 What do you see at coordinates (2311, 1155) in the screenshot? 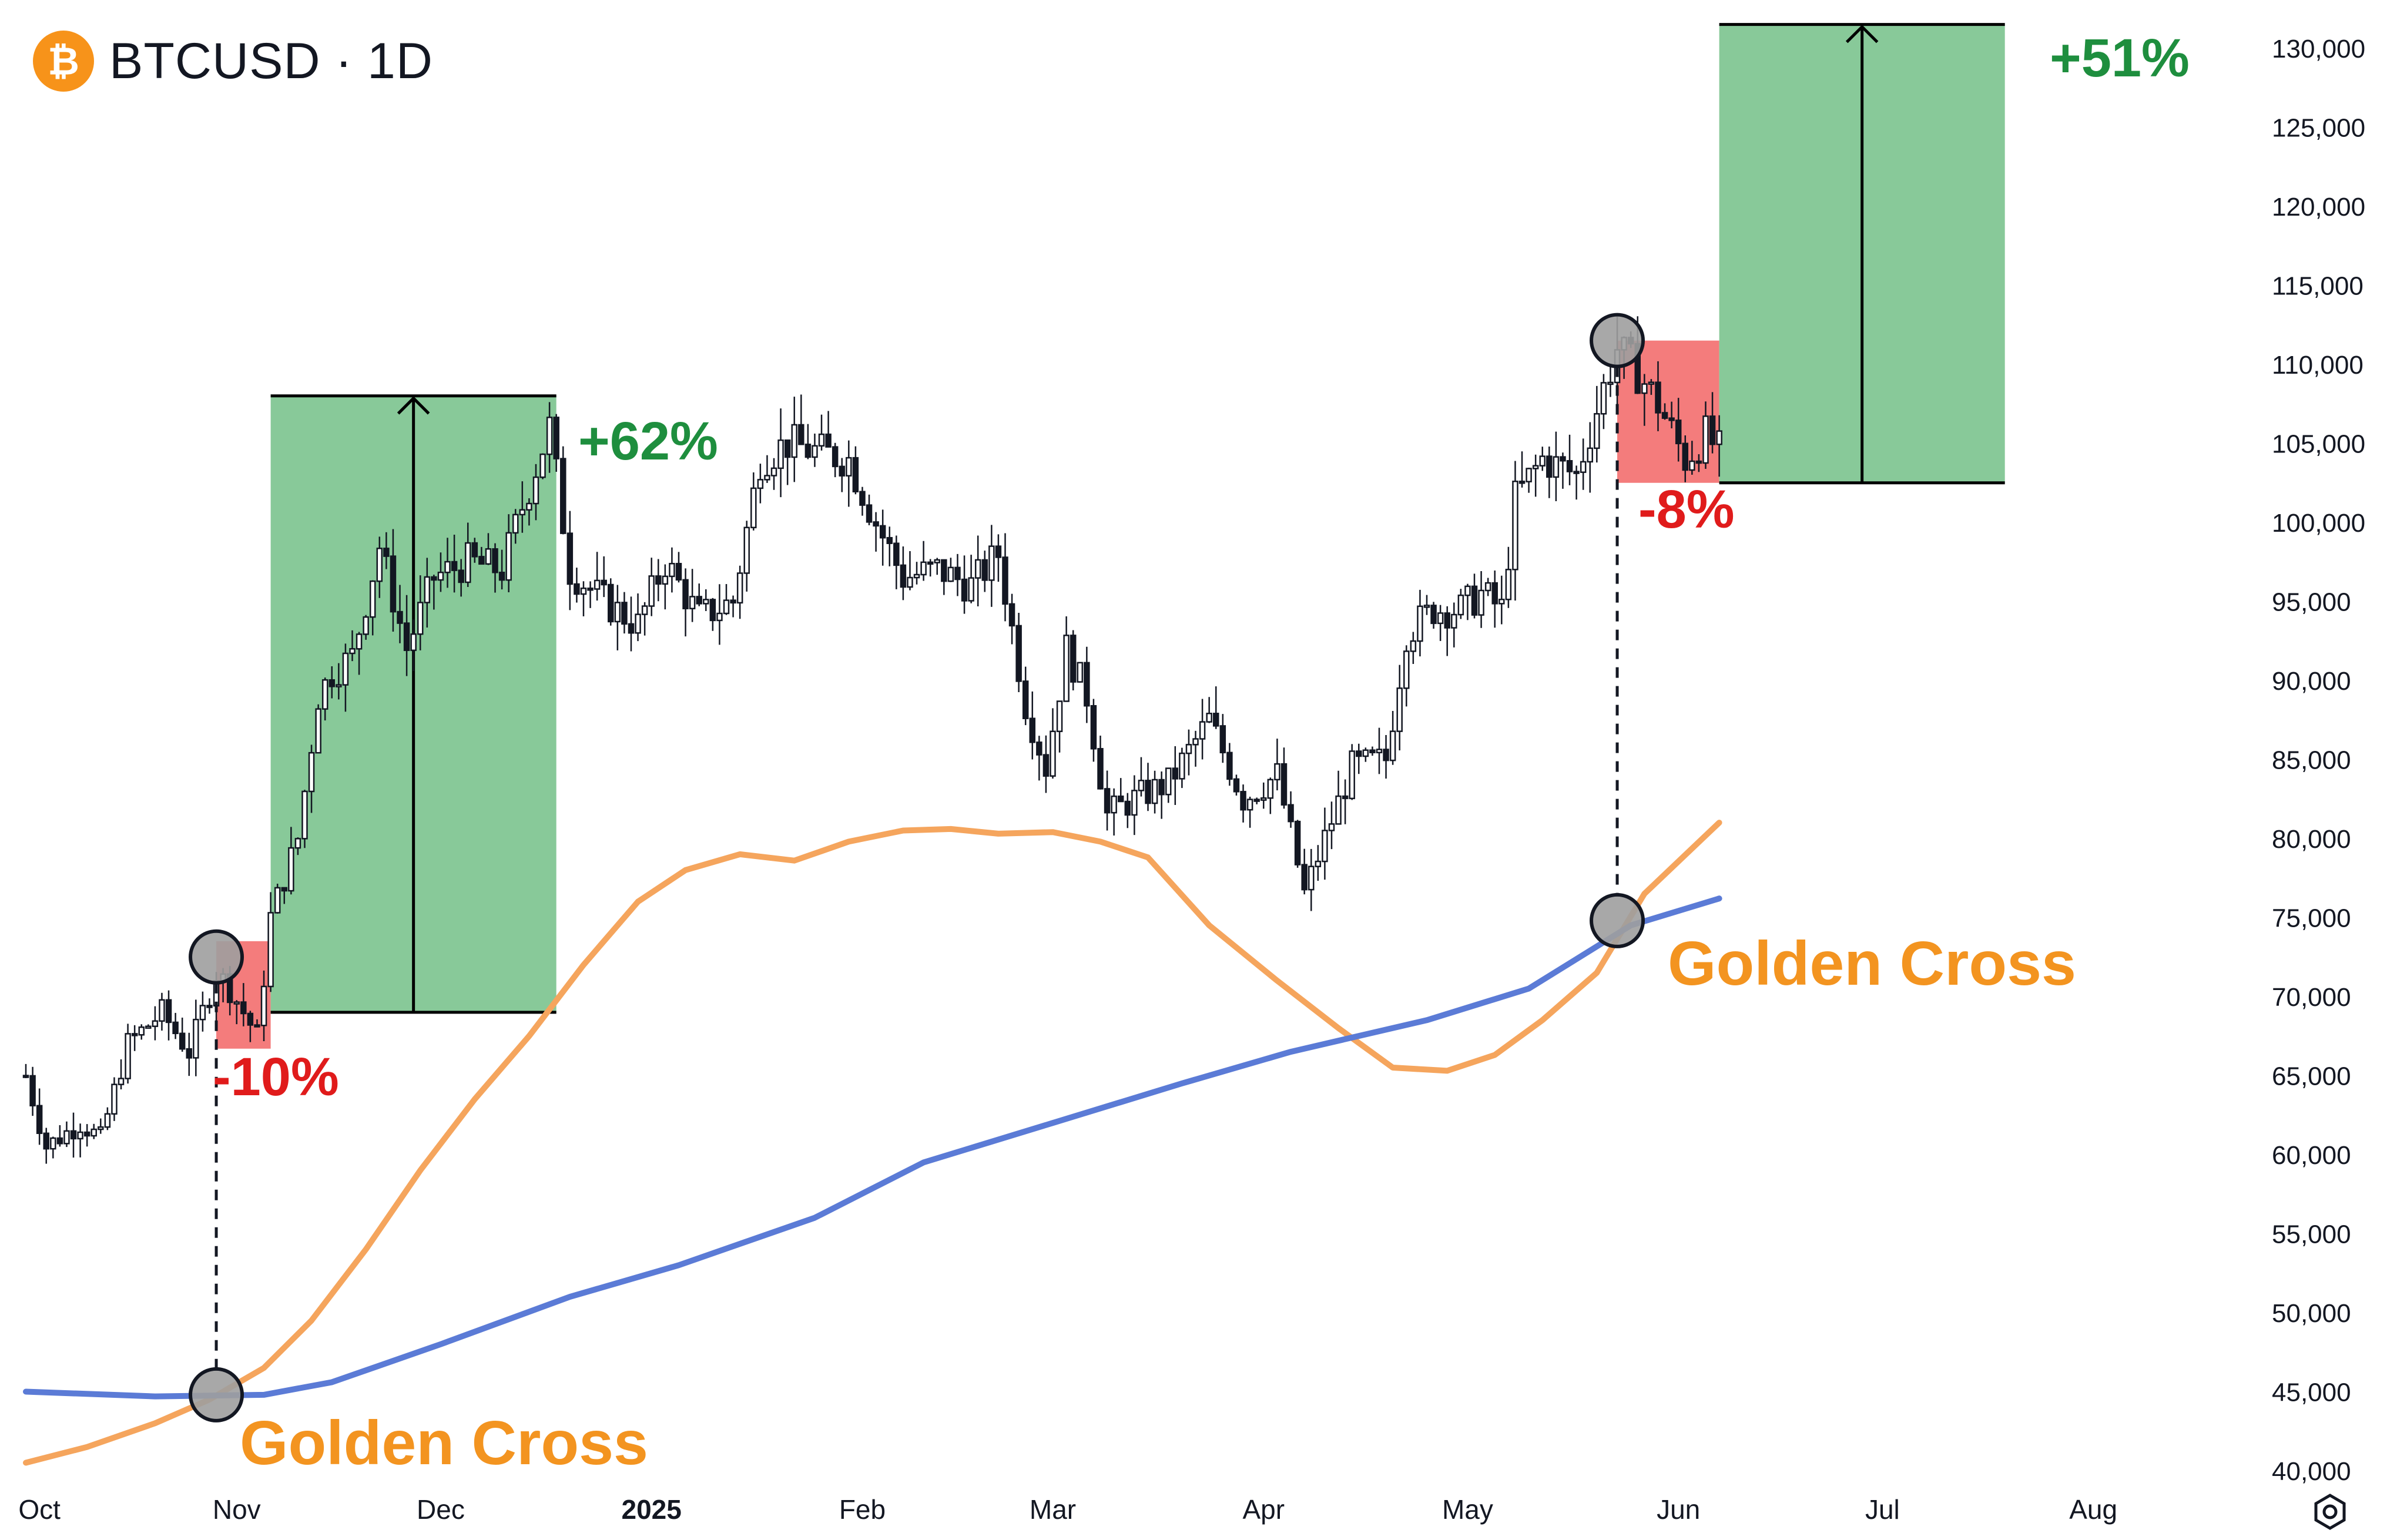
I see `y-tick-label: 60,000` at bounding box center [2311, 1155].